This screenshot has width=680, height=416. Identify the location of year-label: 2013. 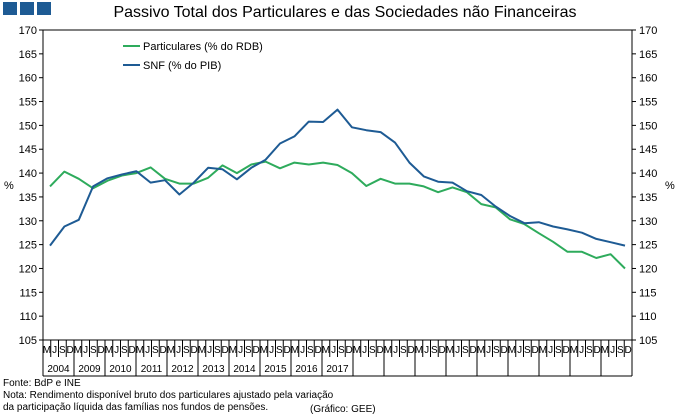
(213, 369).